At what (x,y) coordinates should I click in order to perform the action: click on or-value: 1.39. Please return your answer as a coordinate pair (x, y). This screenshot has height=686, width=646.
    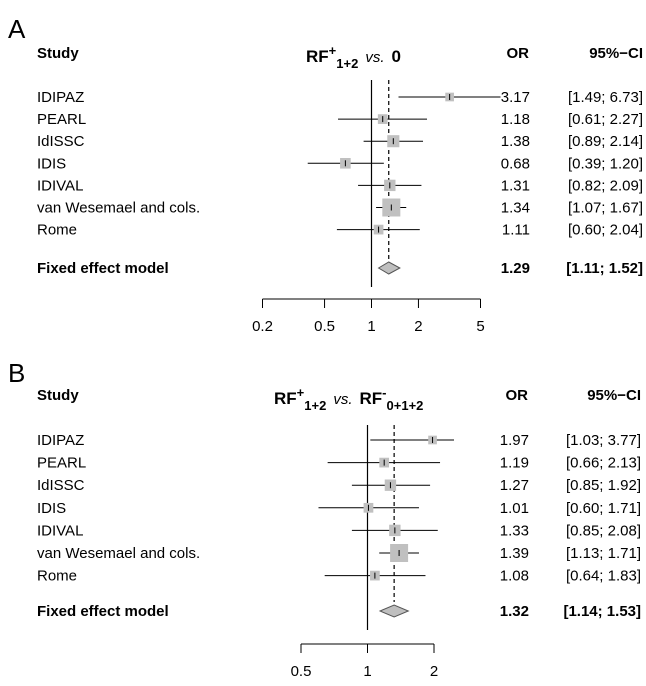
    Looking at the image, I should click on (514, 553).